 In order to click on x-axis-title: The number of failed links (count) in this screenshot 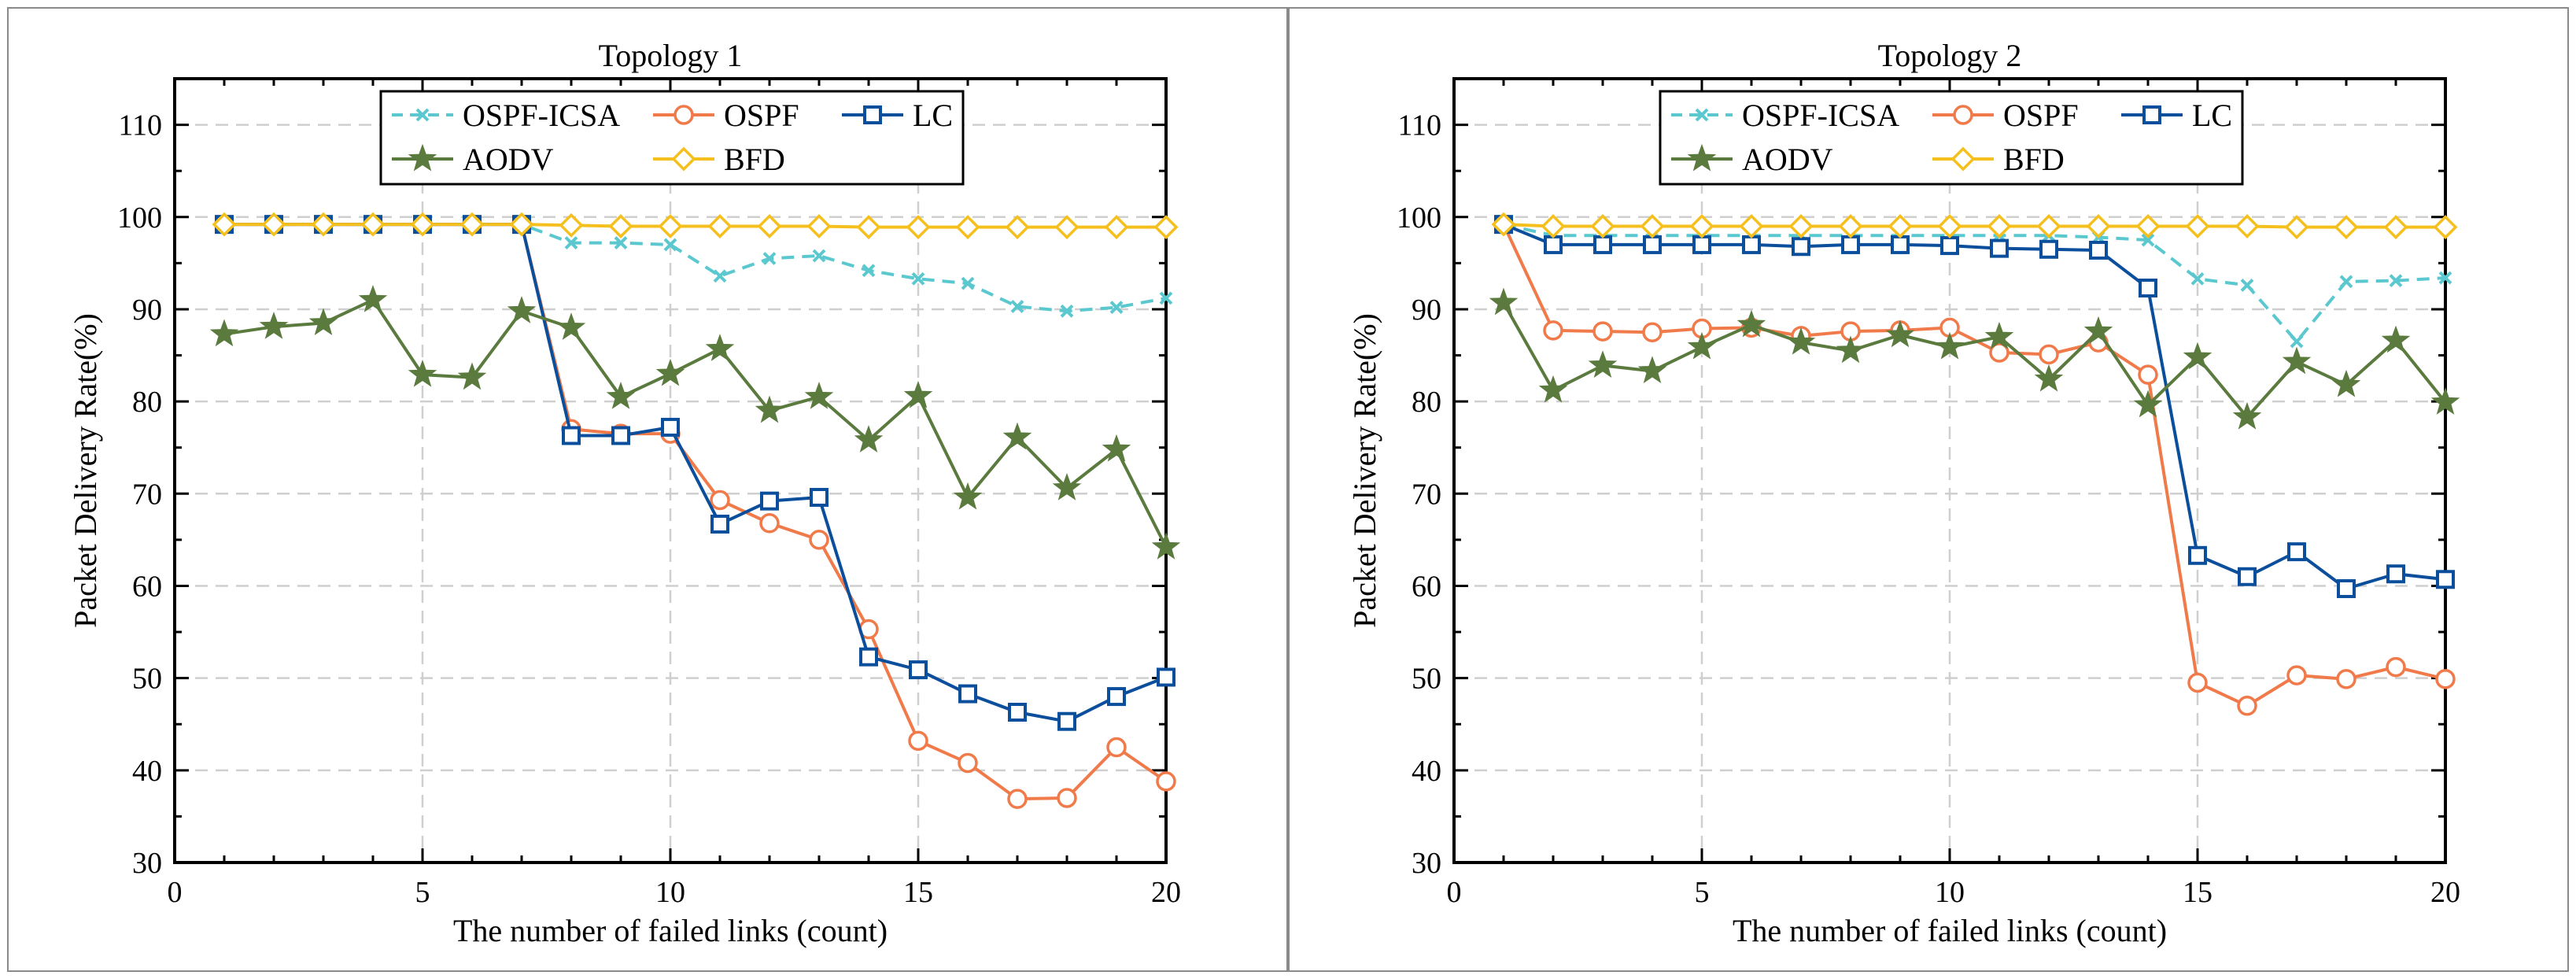, I will do `click(670, 930)`.